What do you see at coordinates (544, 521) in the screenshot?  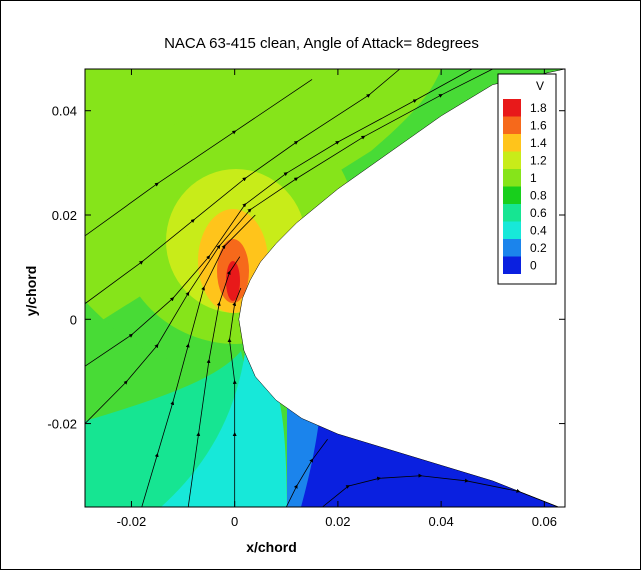 I see `x-tick-label: 0.06` at bounding box center [544, 521].